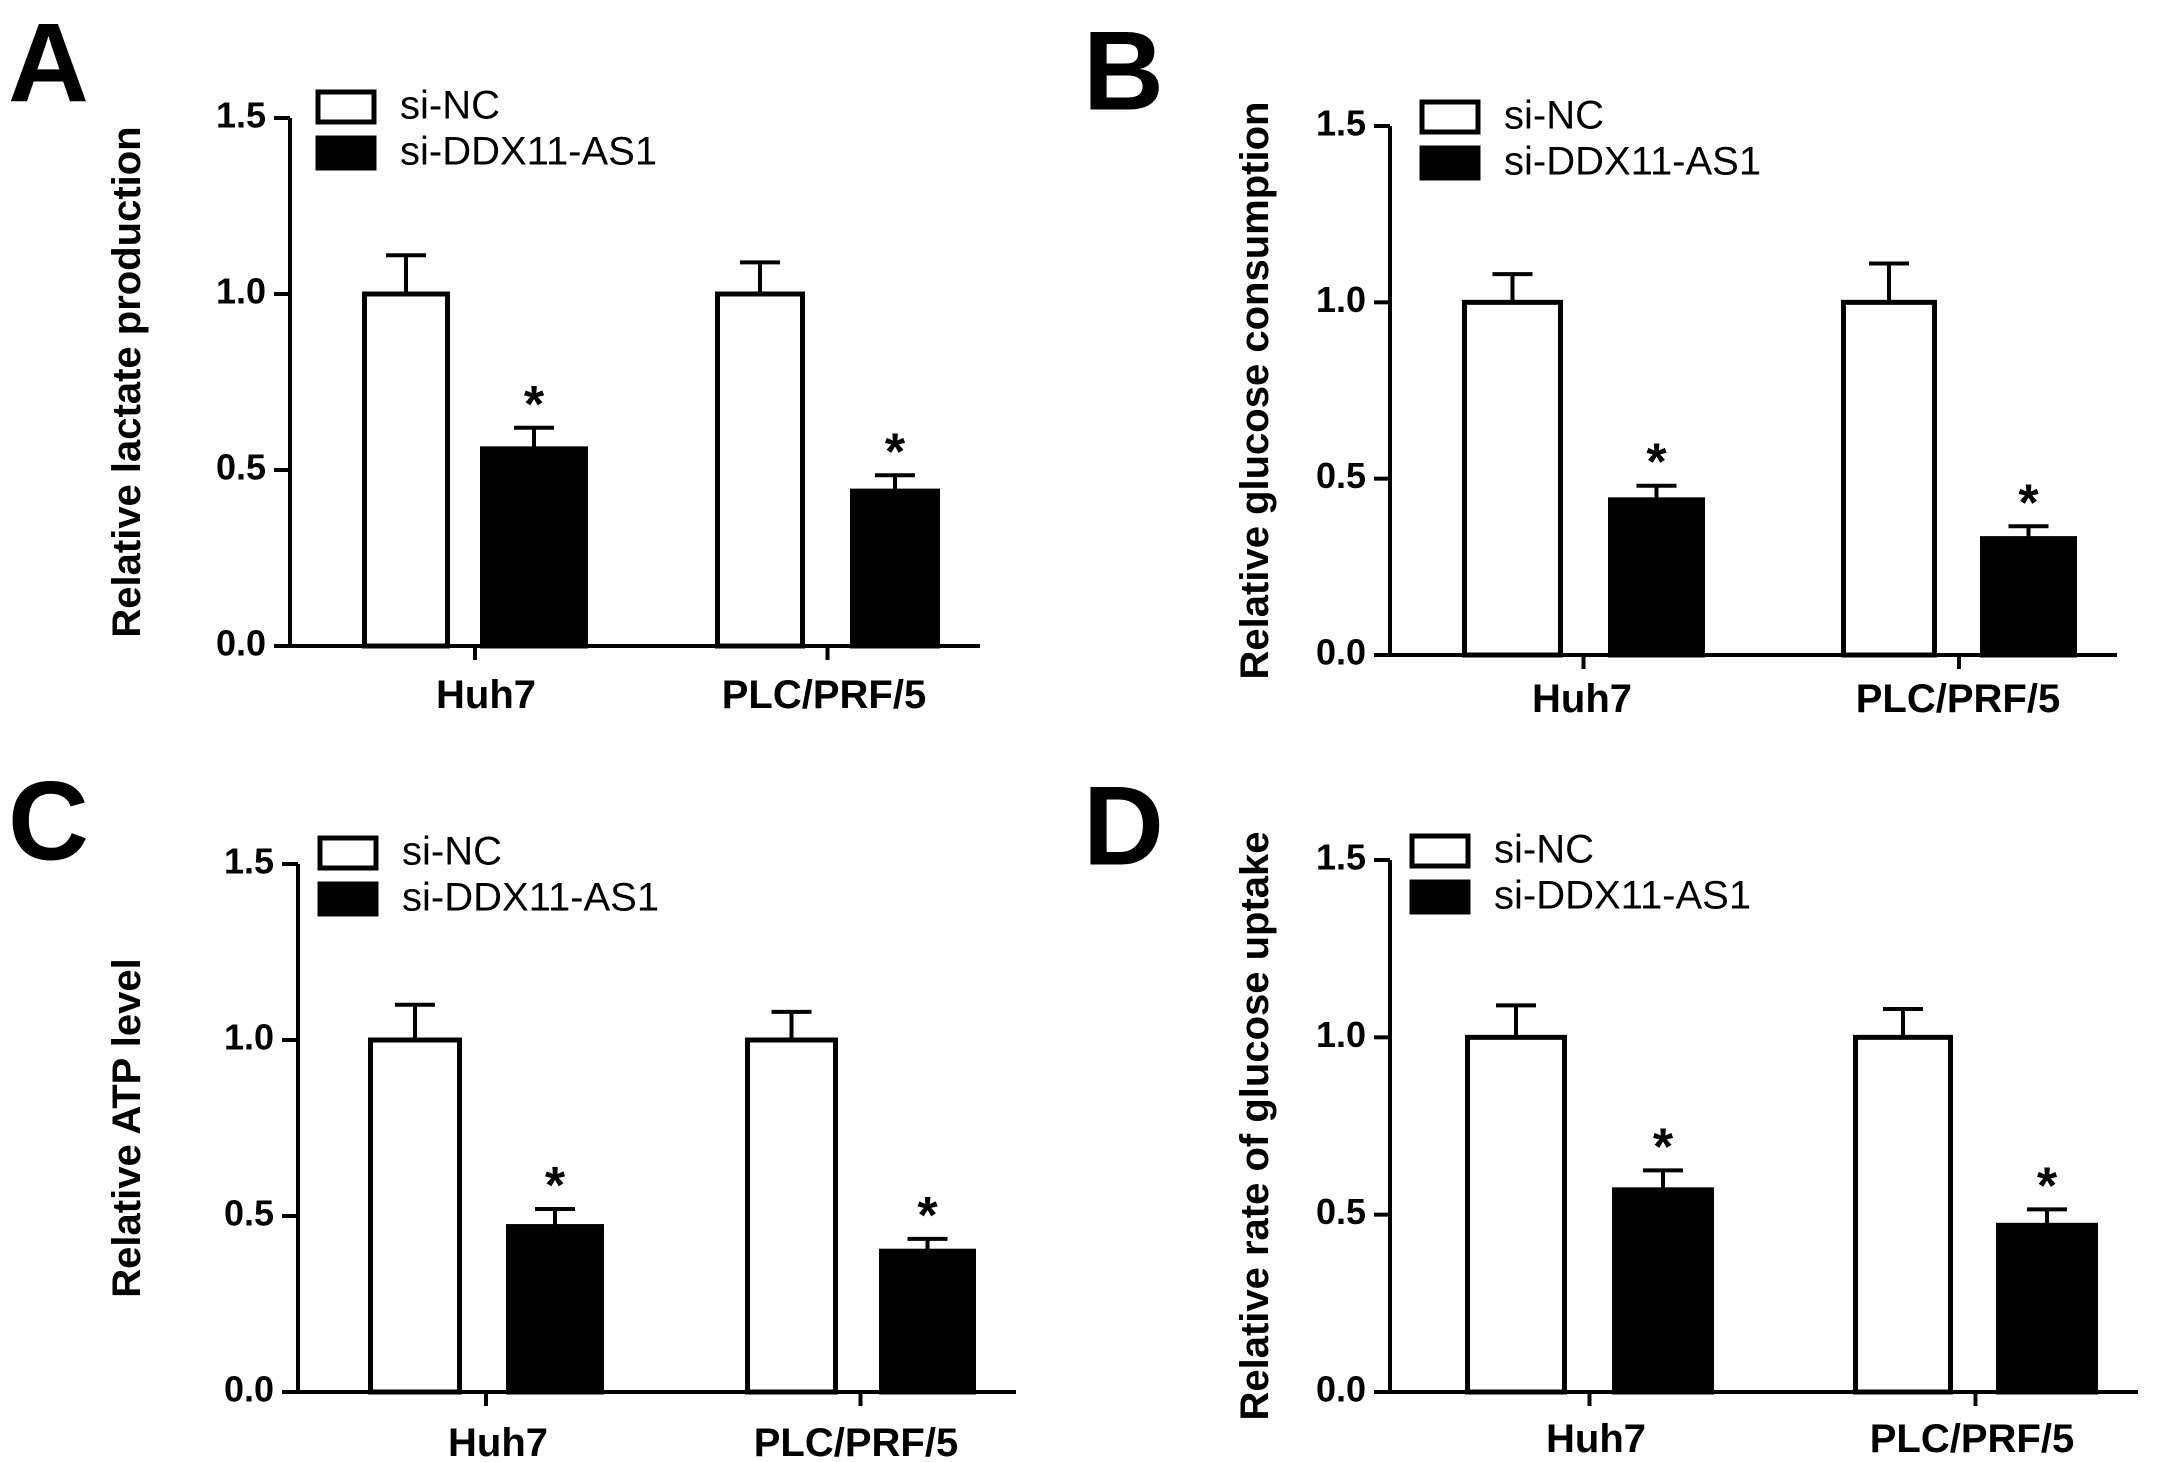 This screenshot has width=2175, height=1462. Describe the element at coordinates (1255, 391) in the screenshot. I see `y-axis-label: Relative glucose consumption` at that location.